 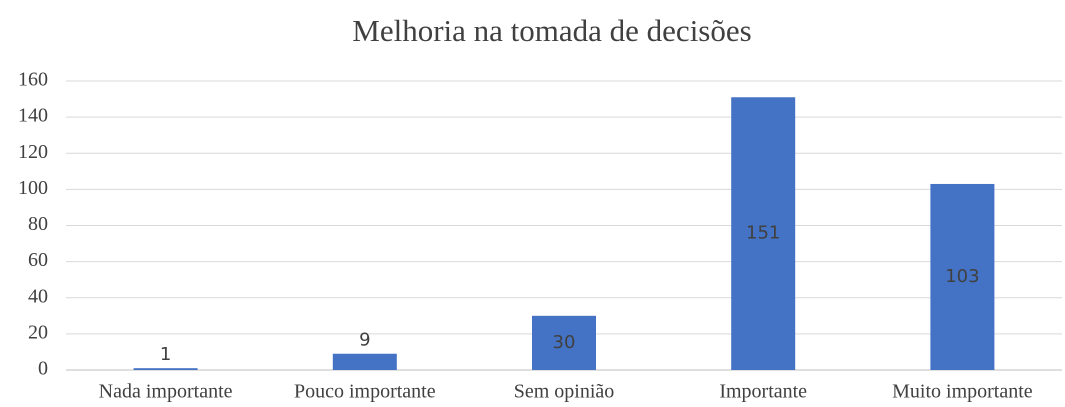 What do you see at coordinates (33, 188) in the screenshot?
I see `y-tick-label: 100` at bounding box center [33, 188].